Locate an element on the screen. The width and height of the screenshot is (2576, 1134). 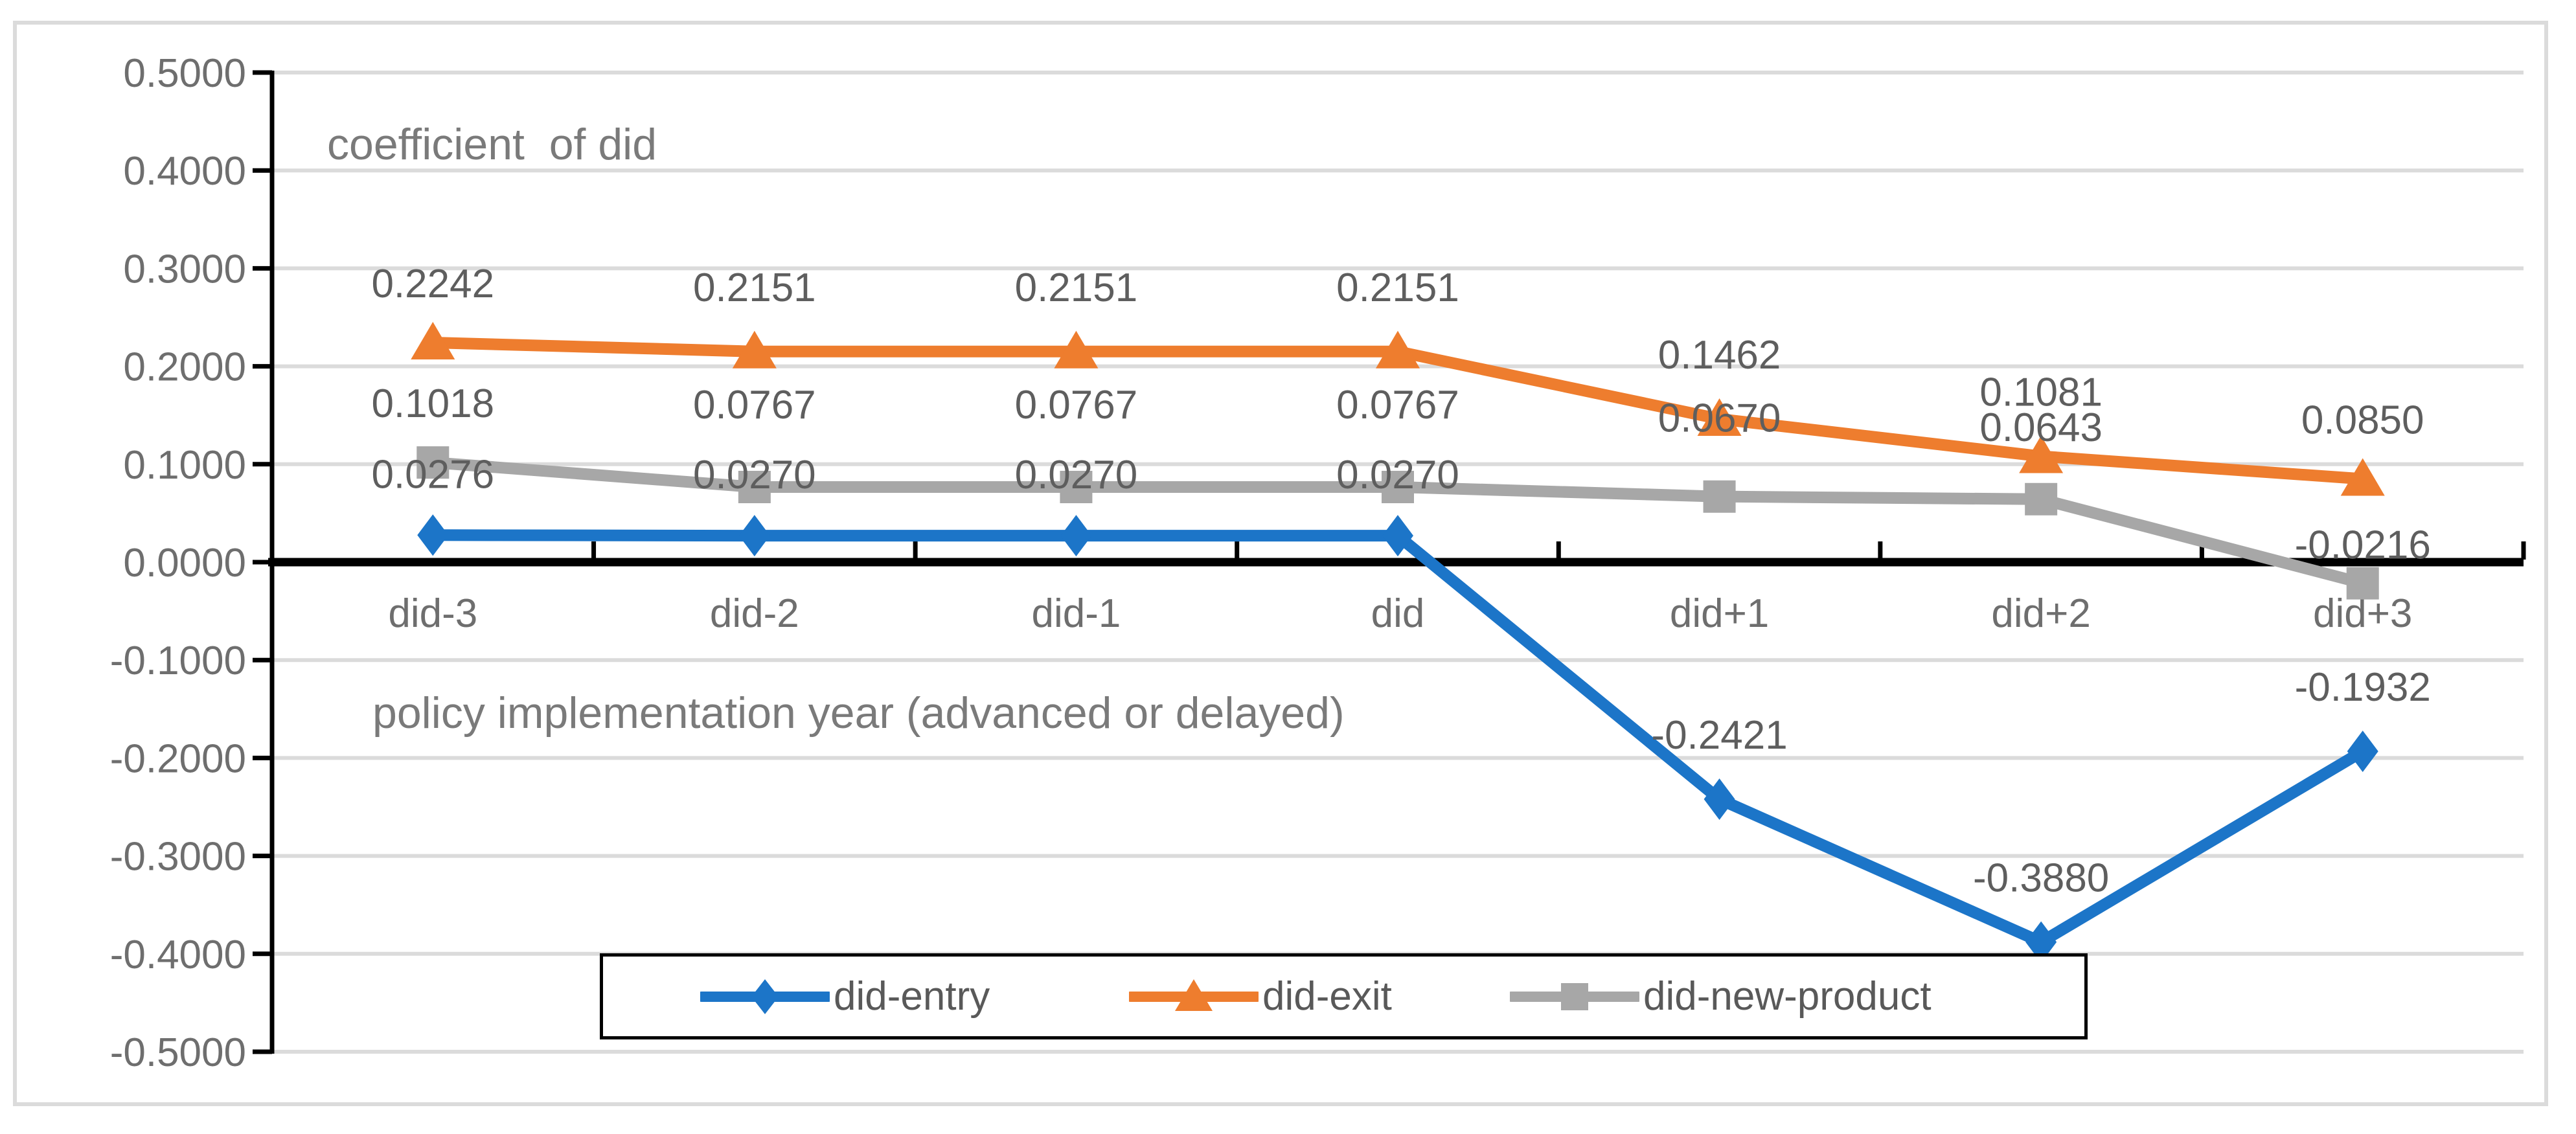
legend-item-series-2: did-exit is located at coordinates (1261, 996).